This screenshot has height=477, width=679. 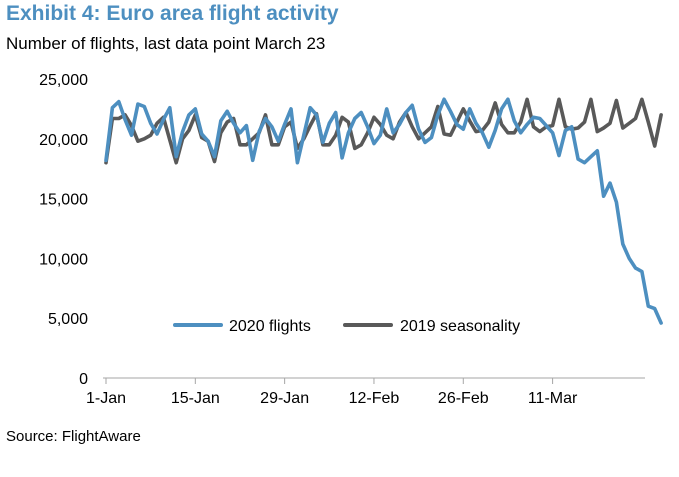 I want to click on legend-label-2019-seasonality: 2019 seasonality, so click(x=460, y=326).